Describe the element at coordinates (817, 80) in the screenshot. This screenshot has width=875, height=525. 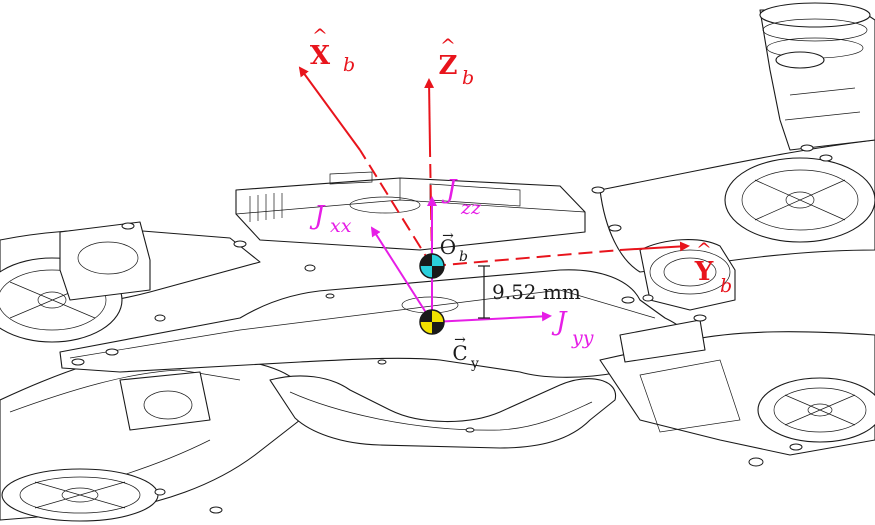
I see `motor-tower-top-right` at that location.